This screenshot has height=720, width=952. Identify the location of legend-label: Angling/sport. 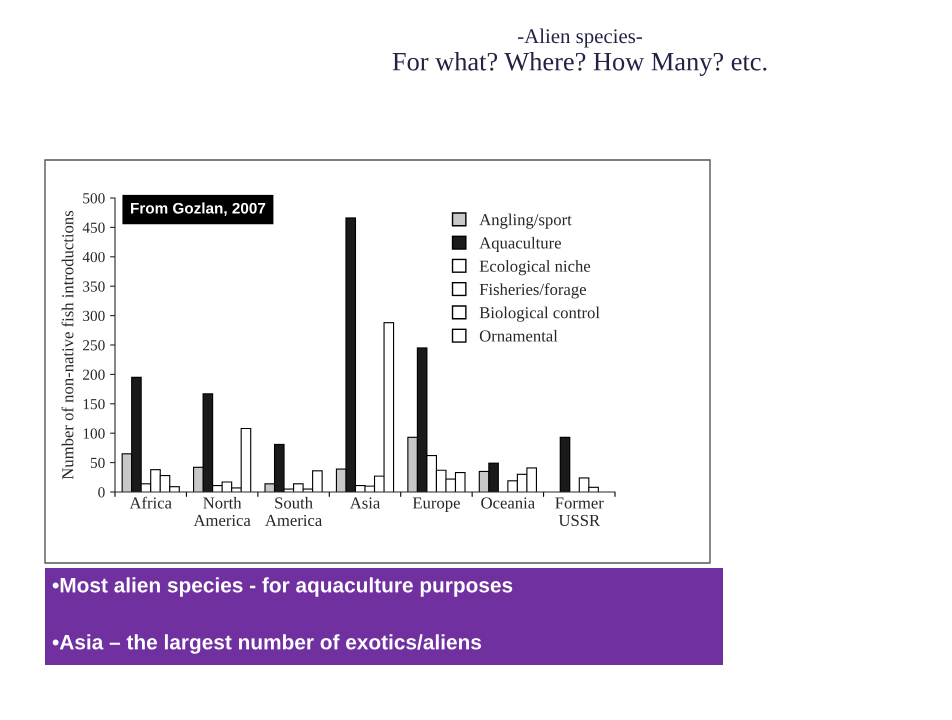
(525, 221).